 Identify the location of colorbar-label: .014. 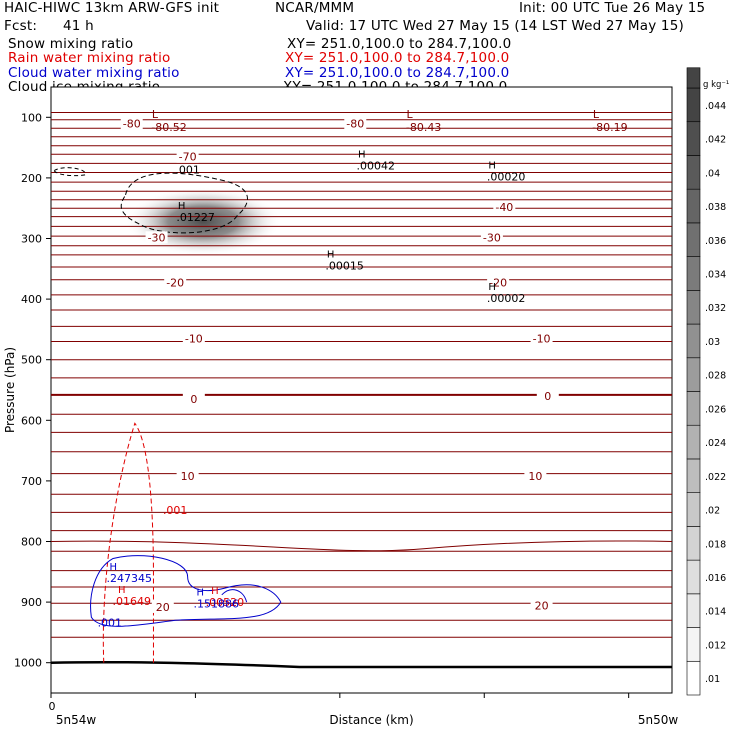
(715, 612).